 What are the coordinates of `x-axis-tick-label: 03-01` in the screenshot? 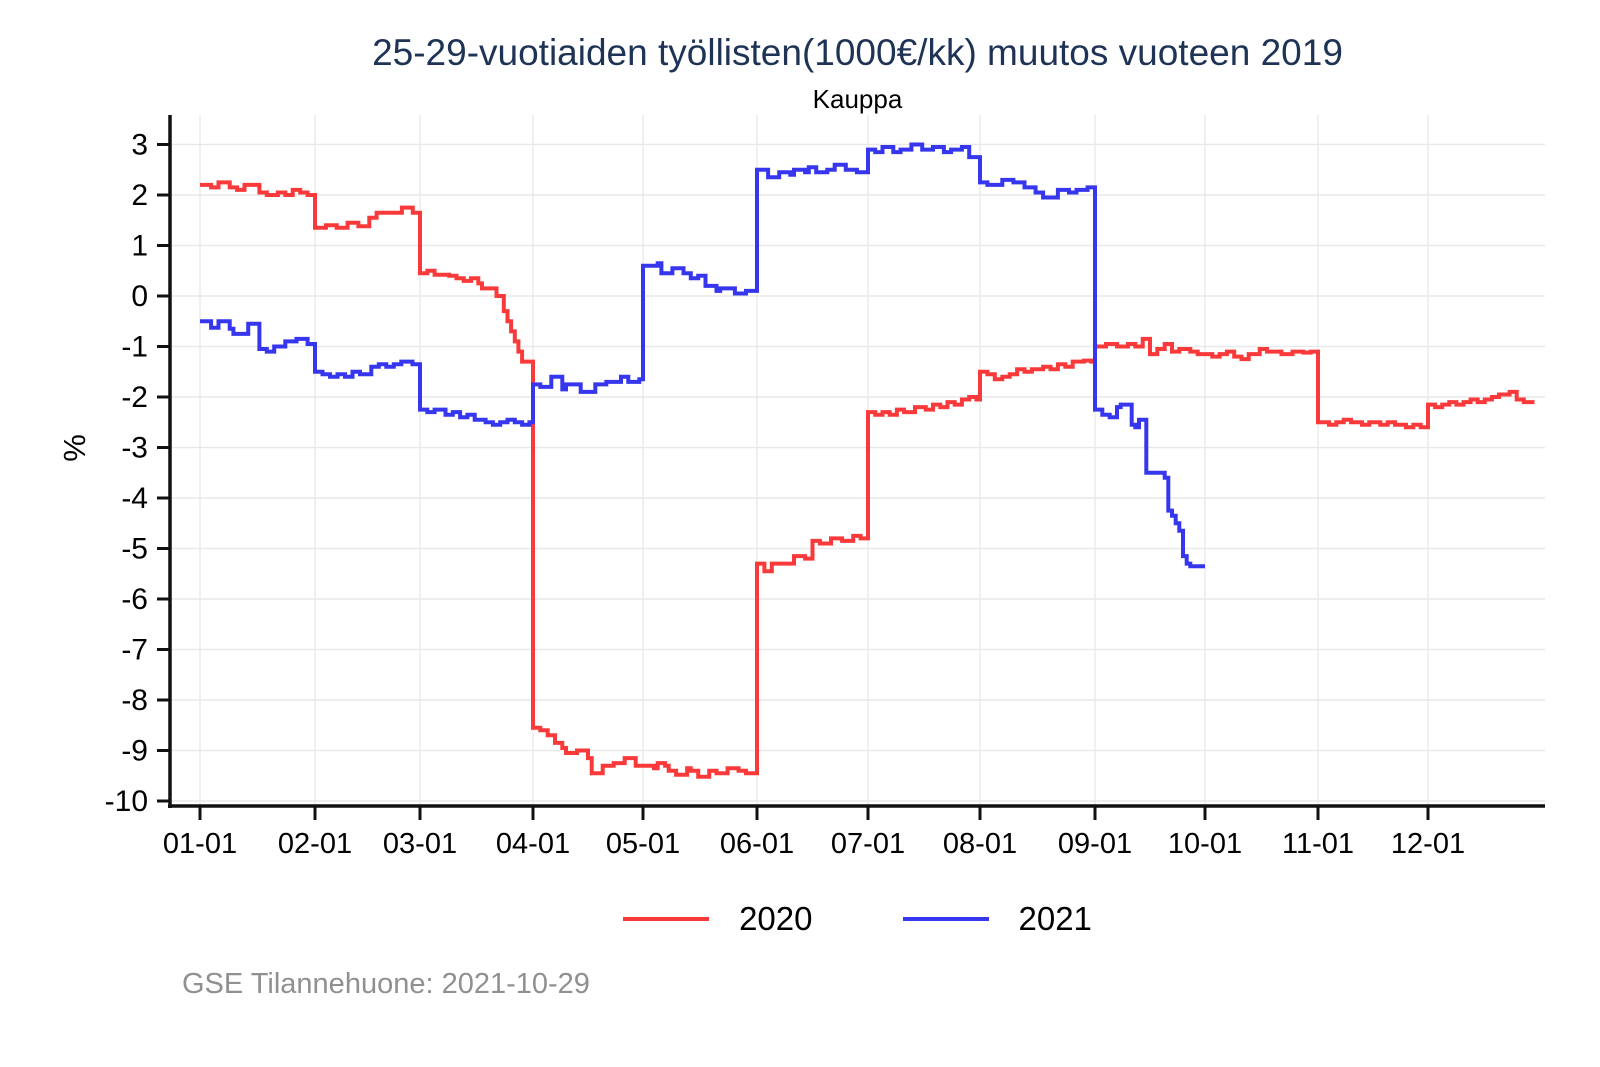 It's located at (420, 844).